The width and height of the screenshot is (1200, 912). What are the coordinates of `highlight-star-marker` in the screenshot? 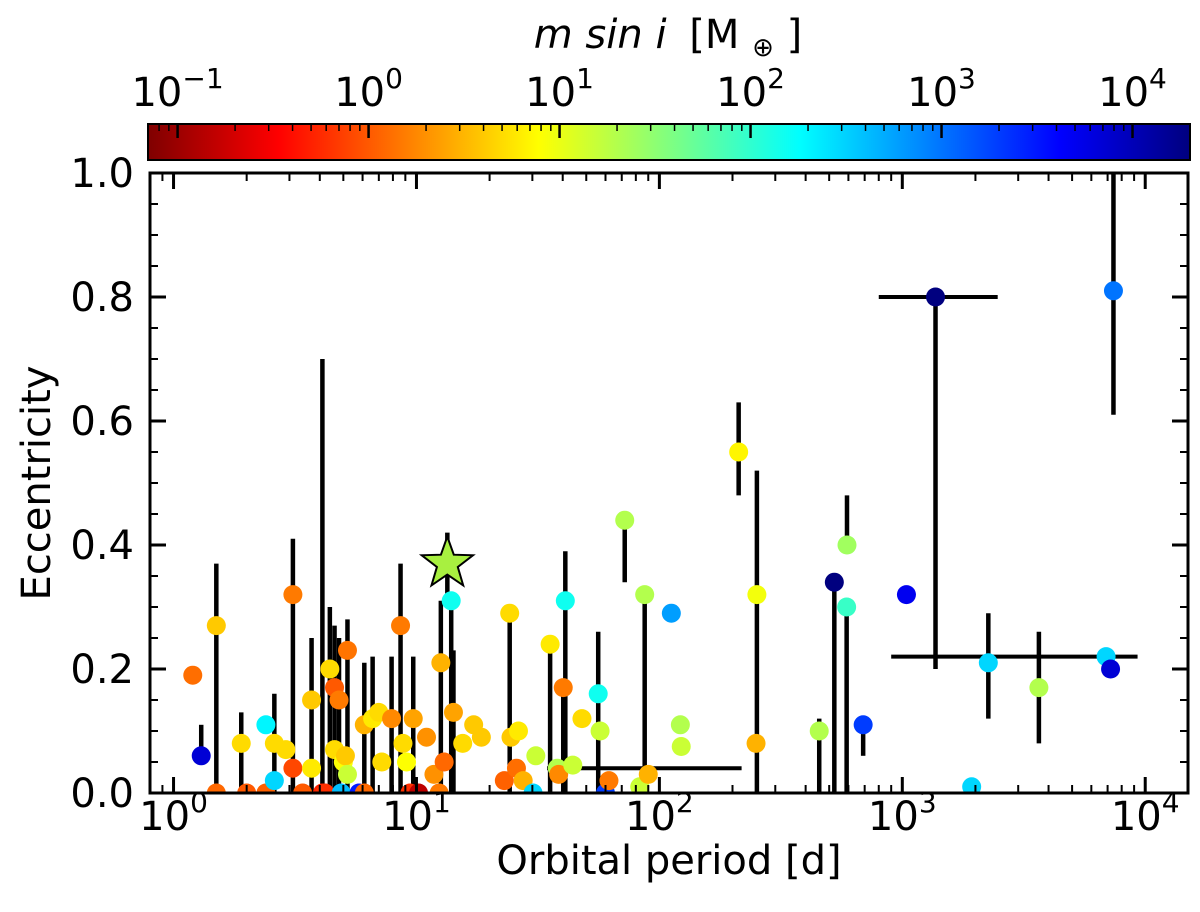 It's located at (447, 560).